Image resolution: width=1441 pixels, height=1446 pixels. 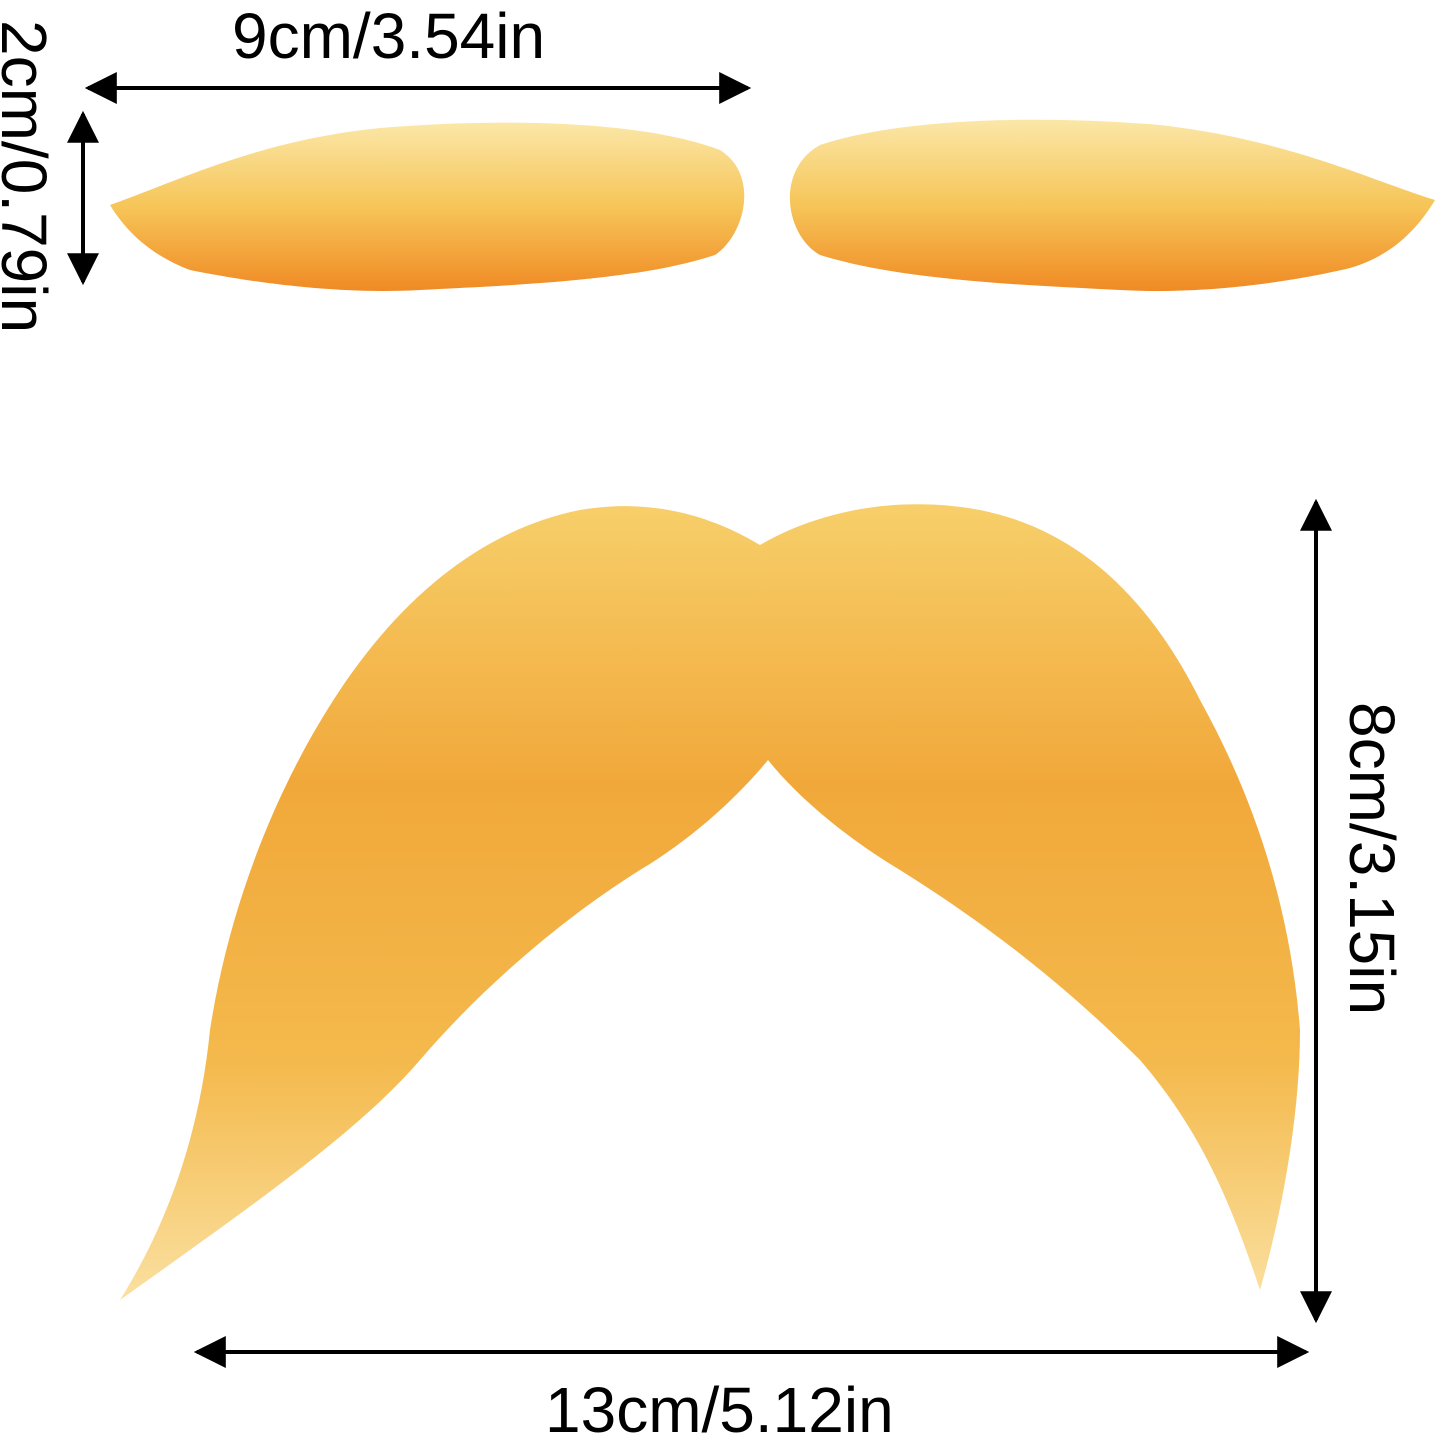 What do you see at coordinates (1112, 205) in the screenshot?
I see `right-eyebrow` at bounding box center [1112, 205].